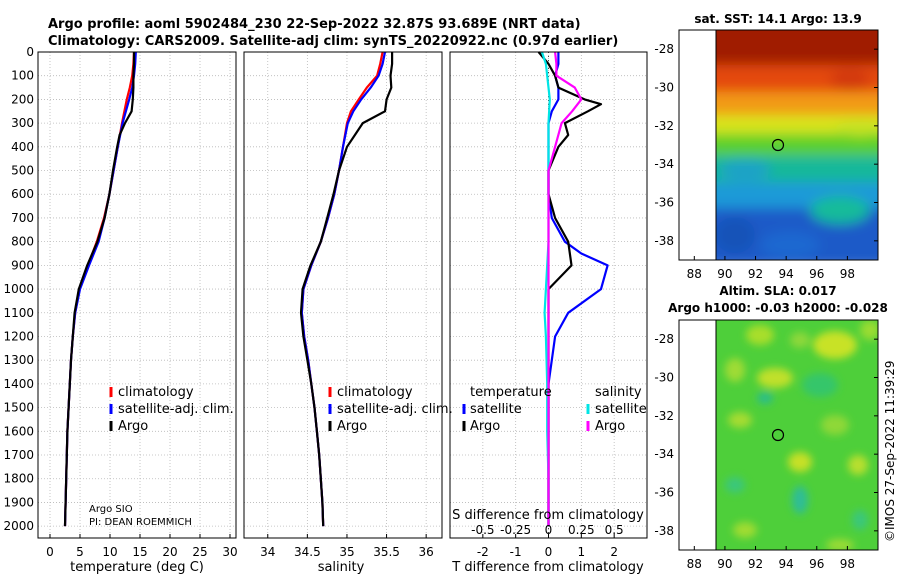 This screenshot has width=900, height=580. Describe the element at coordinates (229, 552) in the screenshot. I see `x-tick-label: 30` at that location.